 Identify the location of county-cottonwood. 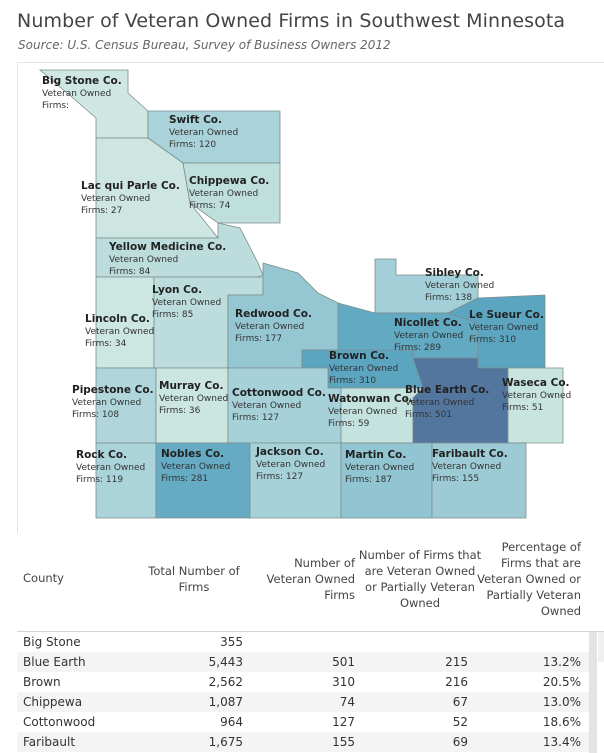
(284, 405).